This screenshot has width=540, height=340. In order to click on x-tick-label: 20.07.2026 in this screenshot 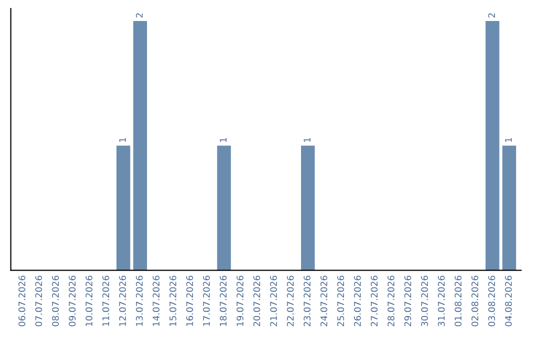, I will do `click(256, 301)`.